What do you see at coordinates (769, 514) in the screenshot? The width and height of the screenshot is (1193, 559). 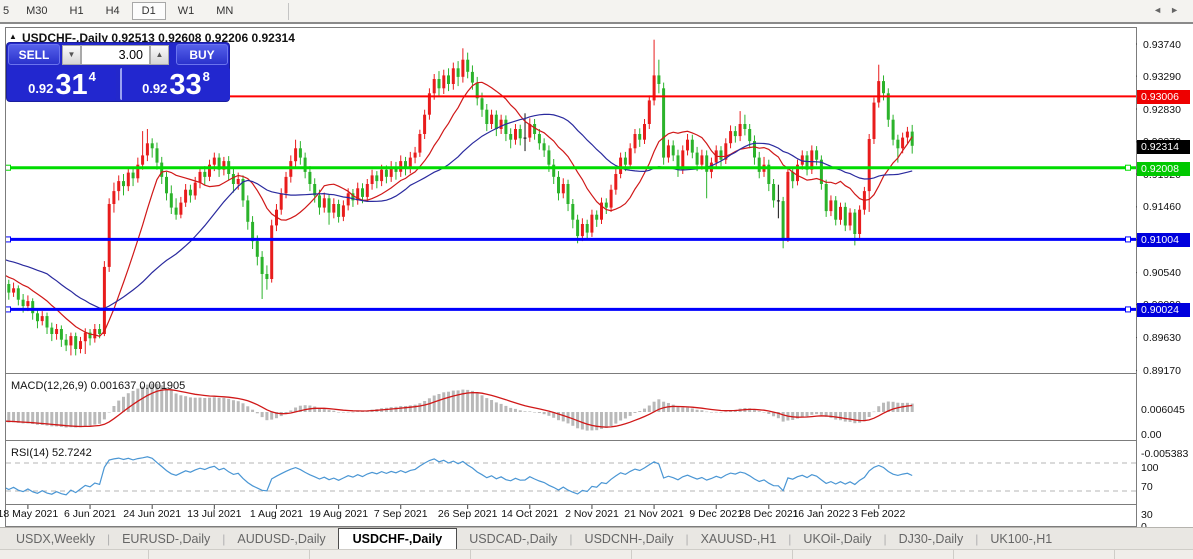 I see `date-axis-label: 28 Dec 2021` at bounding box center [769, 514].